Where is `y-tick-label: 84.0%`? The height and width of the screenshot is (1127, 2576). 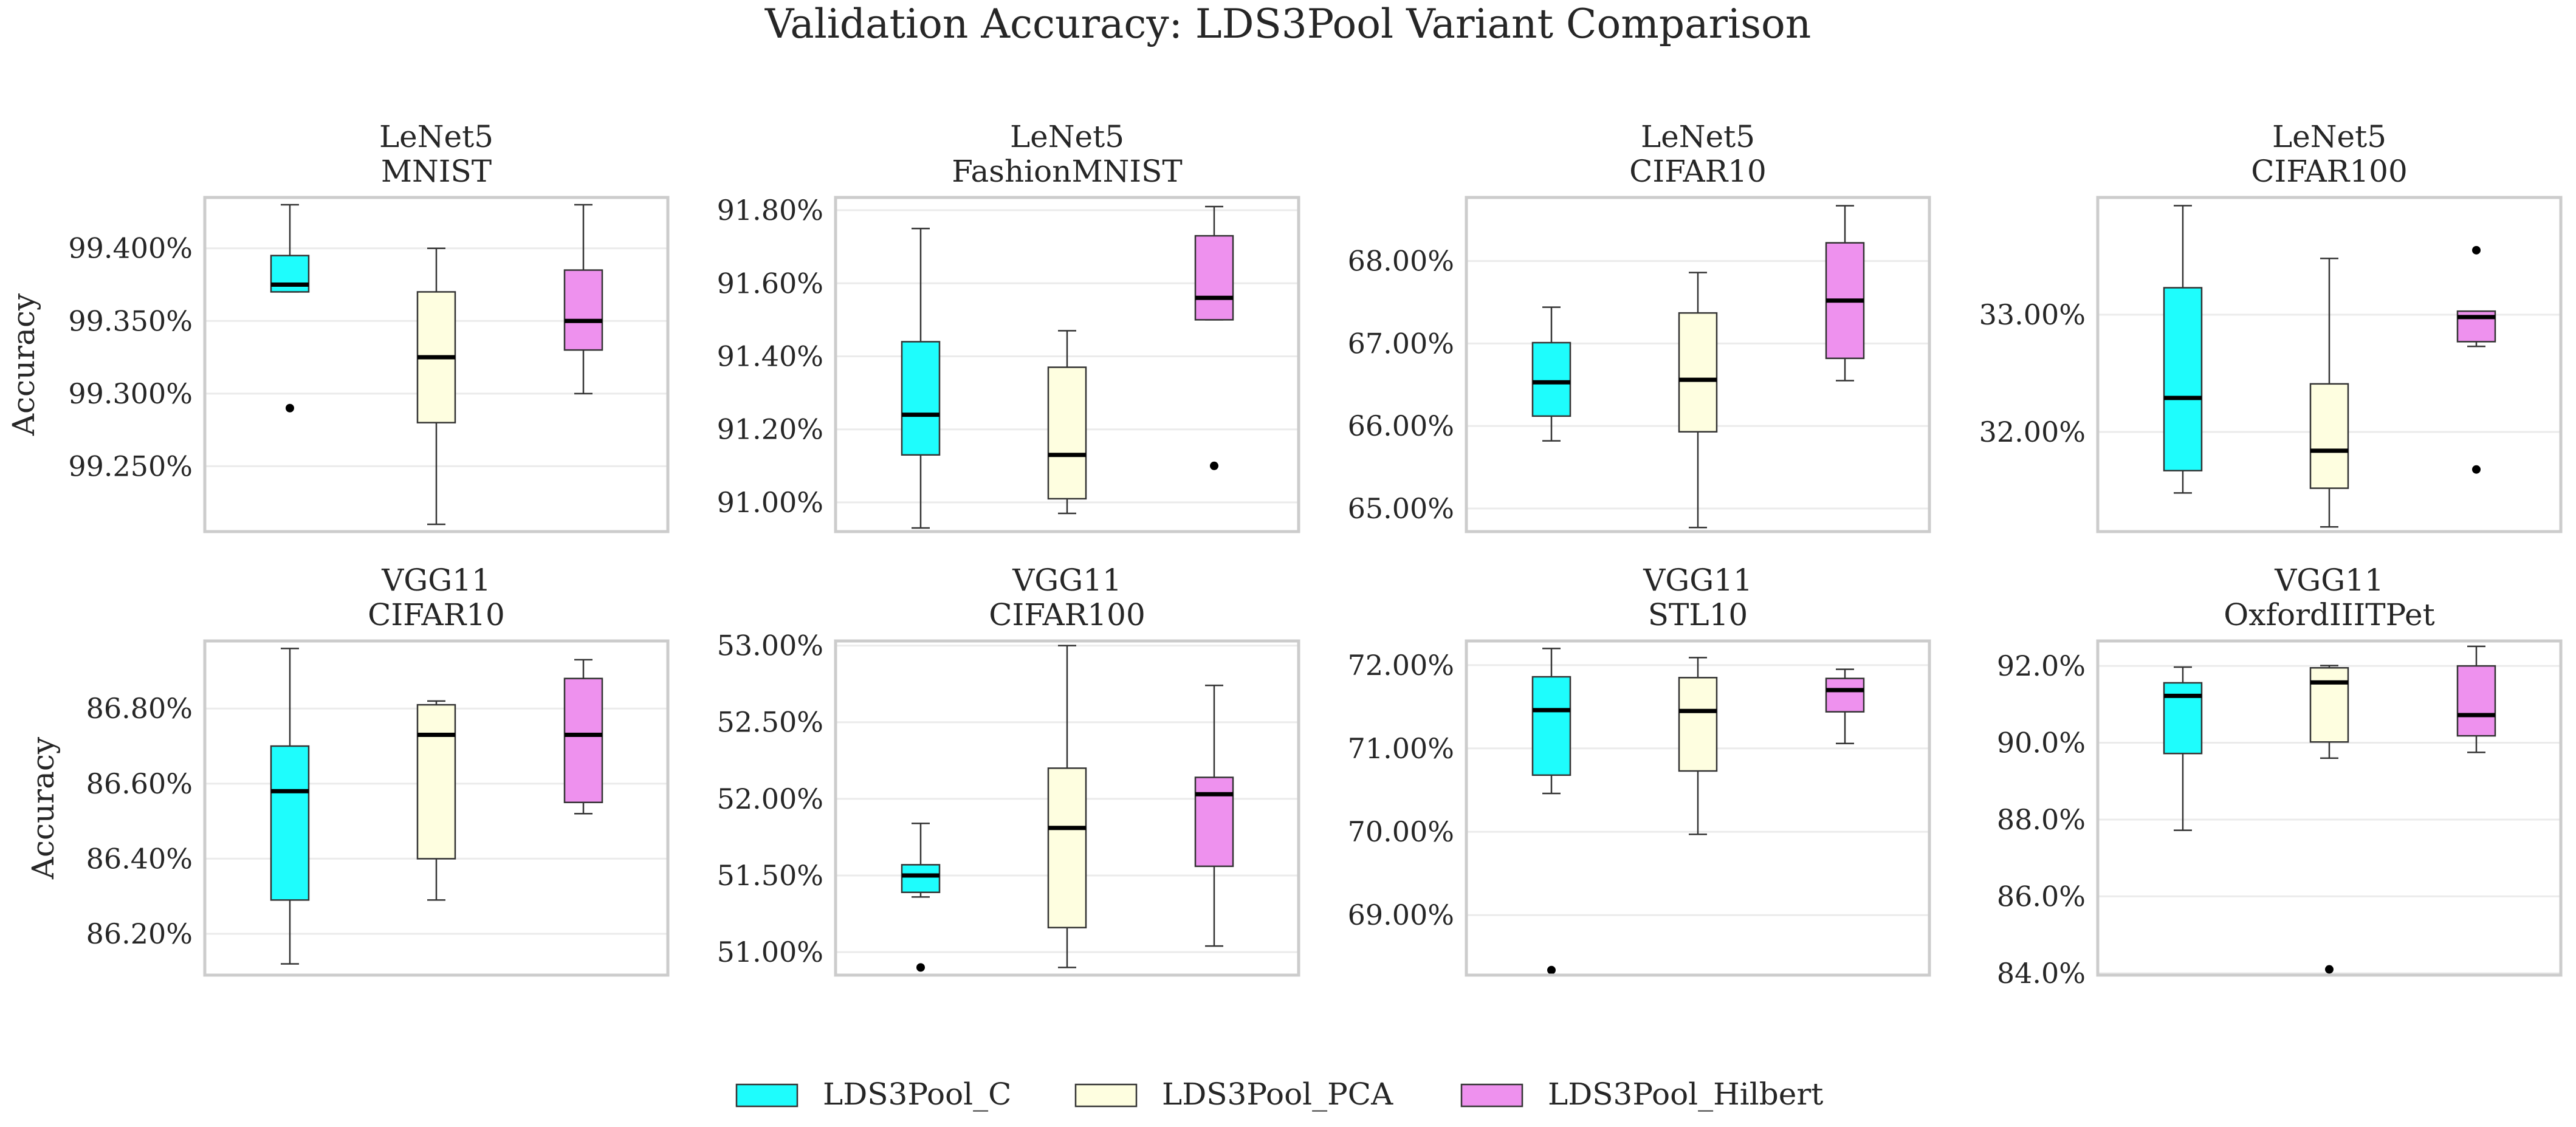
y-tick-label: 84.0% is located at coordinates (2041, 973).